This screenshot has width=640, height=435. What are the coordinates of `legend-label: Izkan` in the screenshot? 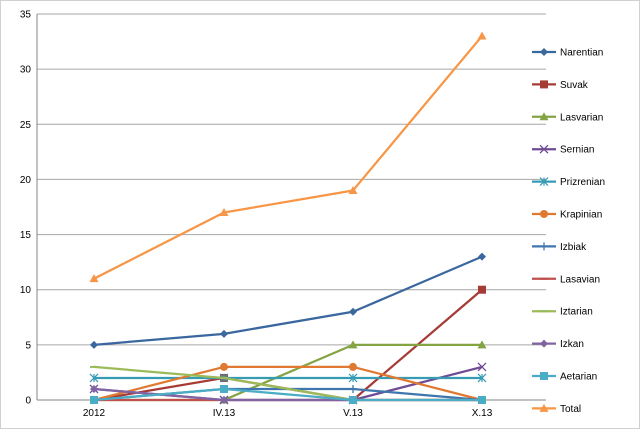 It's located at (572, 344).